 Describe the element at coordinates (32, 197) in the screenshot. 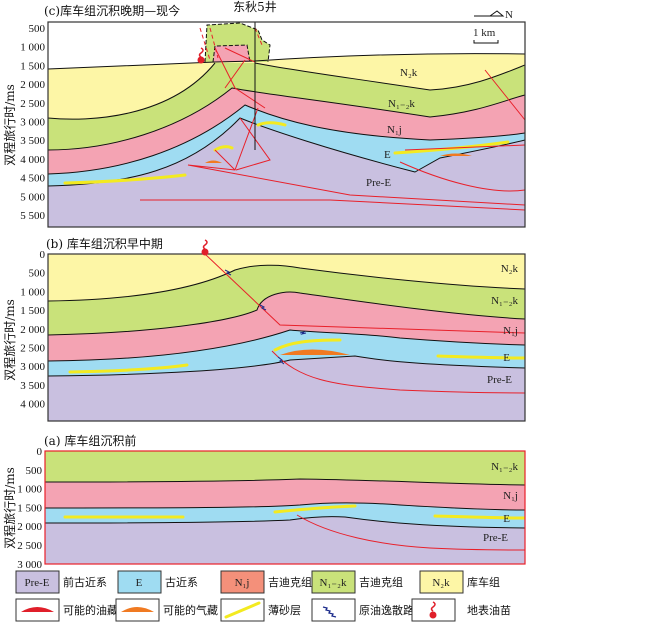

I see `y-tick-label: 5 000` at that location.